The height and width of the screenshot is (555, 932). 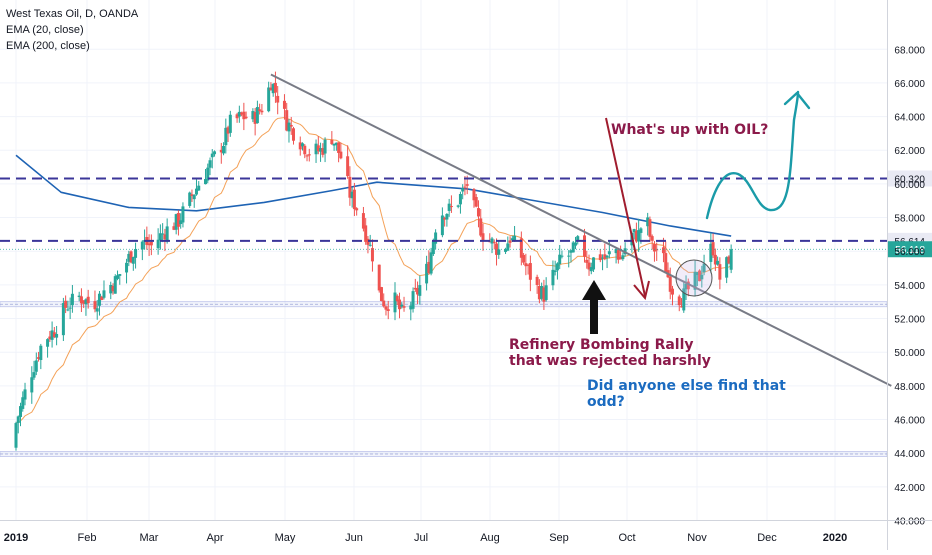 I want to click on legend-ema20: EMA (20, close), so click(x=72, y=30).